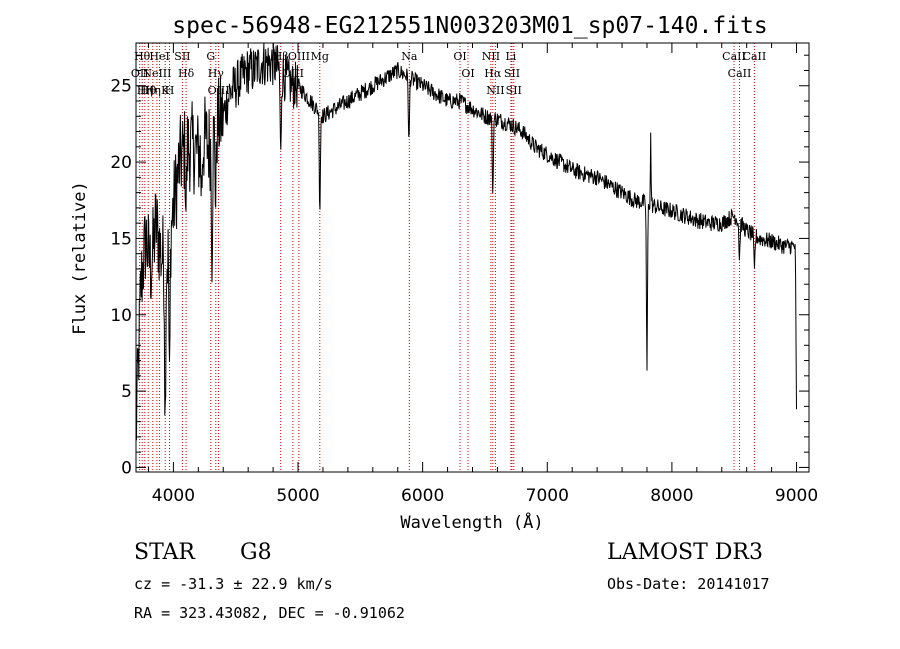  I want to click on line-marker-label: H, so click(170, 90).